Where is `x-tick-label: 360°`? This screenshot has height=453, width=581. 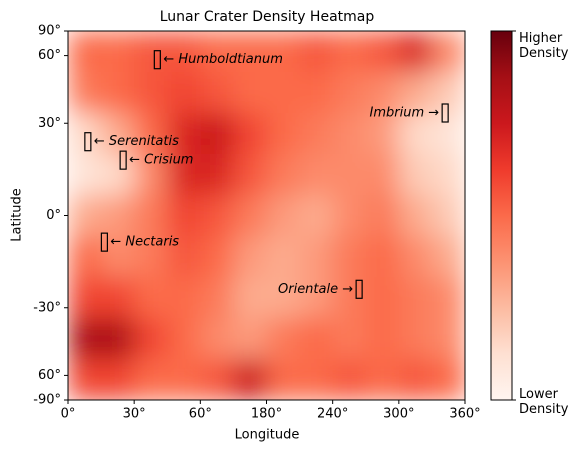
x-tick-label: 360° is located at coordinates (464, 414).